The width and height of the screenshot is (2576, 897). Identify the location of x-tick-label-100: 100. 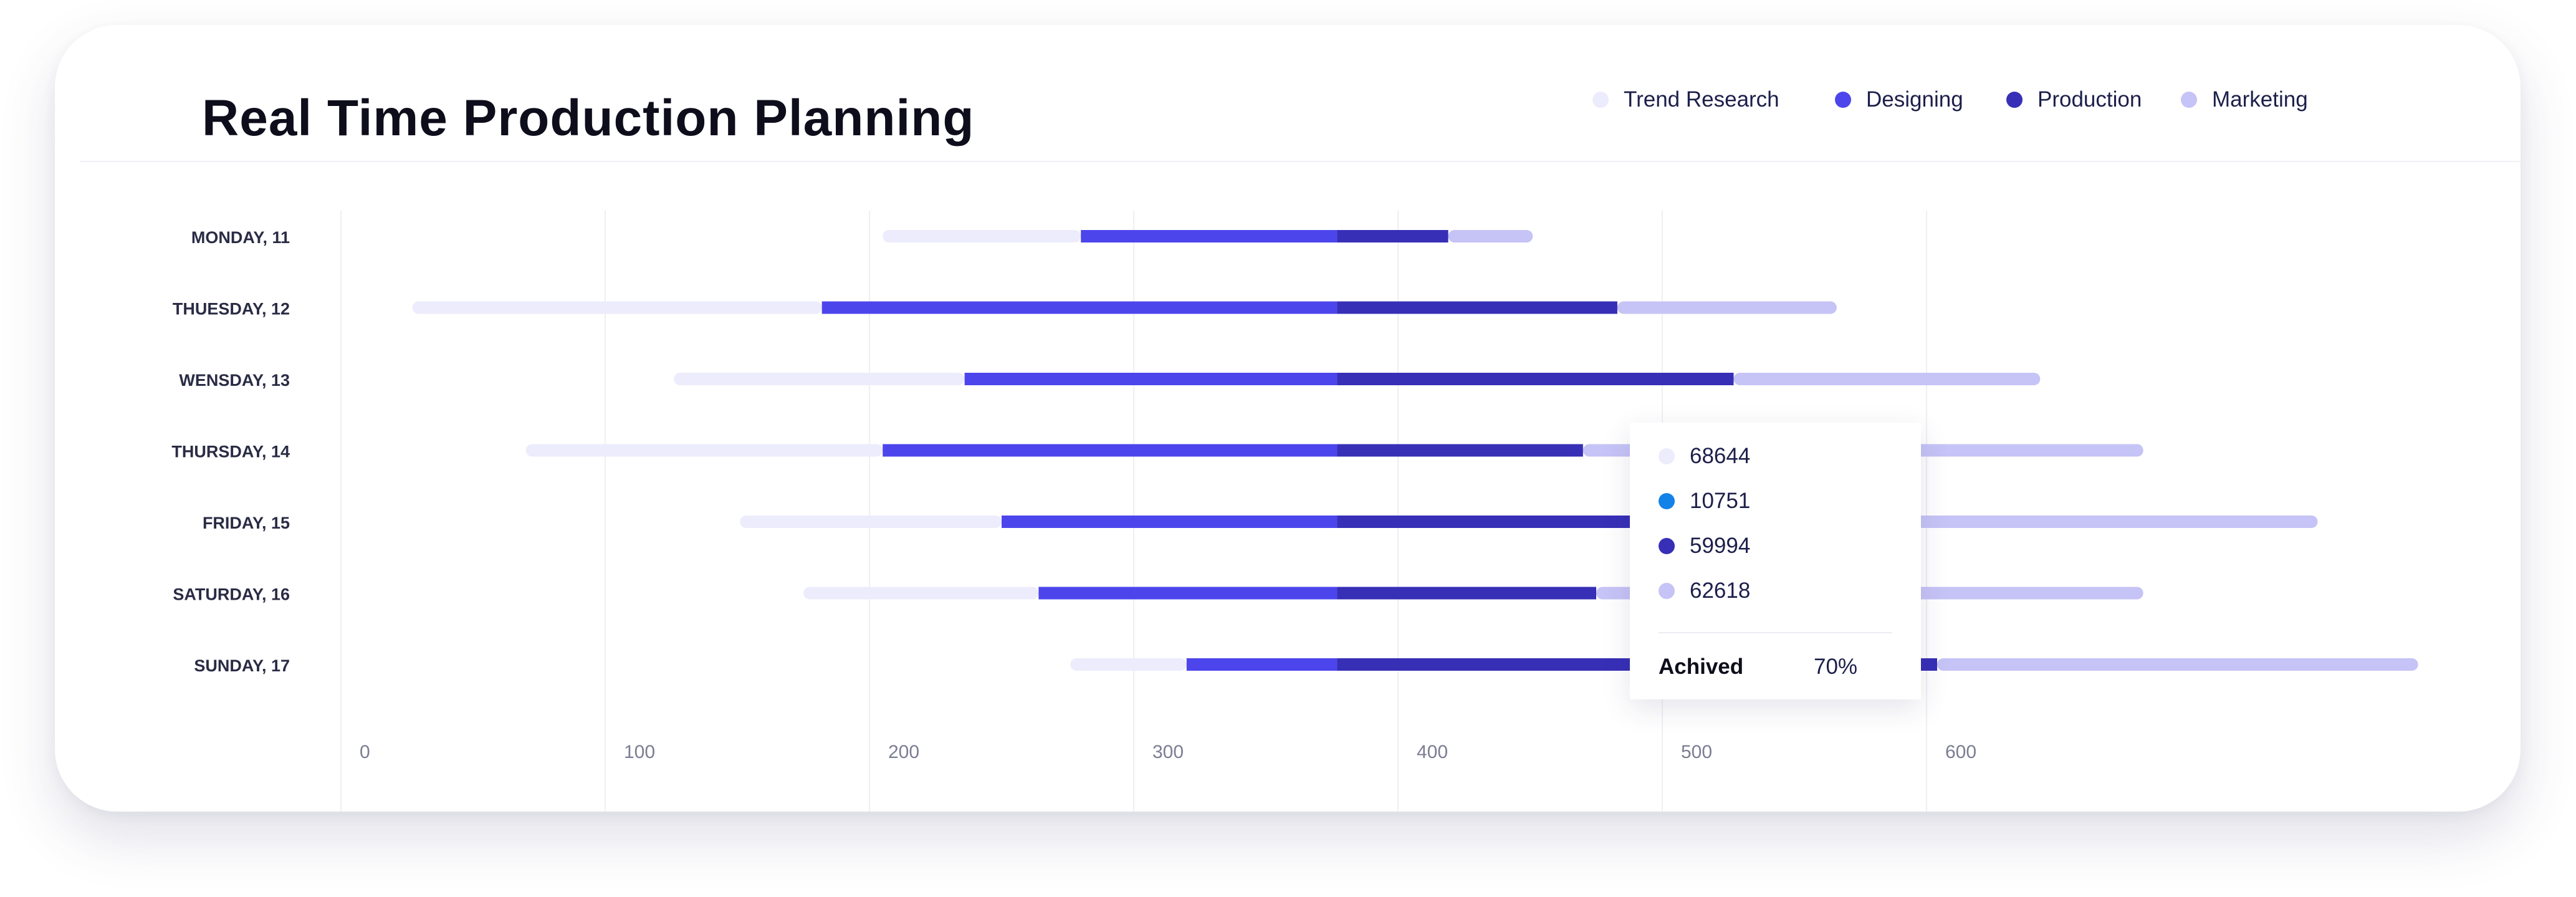
(639, 752).